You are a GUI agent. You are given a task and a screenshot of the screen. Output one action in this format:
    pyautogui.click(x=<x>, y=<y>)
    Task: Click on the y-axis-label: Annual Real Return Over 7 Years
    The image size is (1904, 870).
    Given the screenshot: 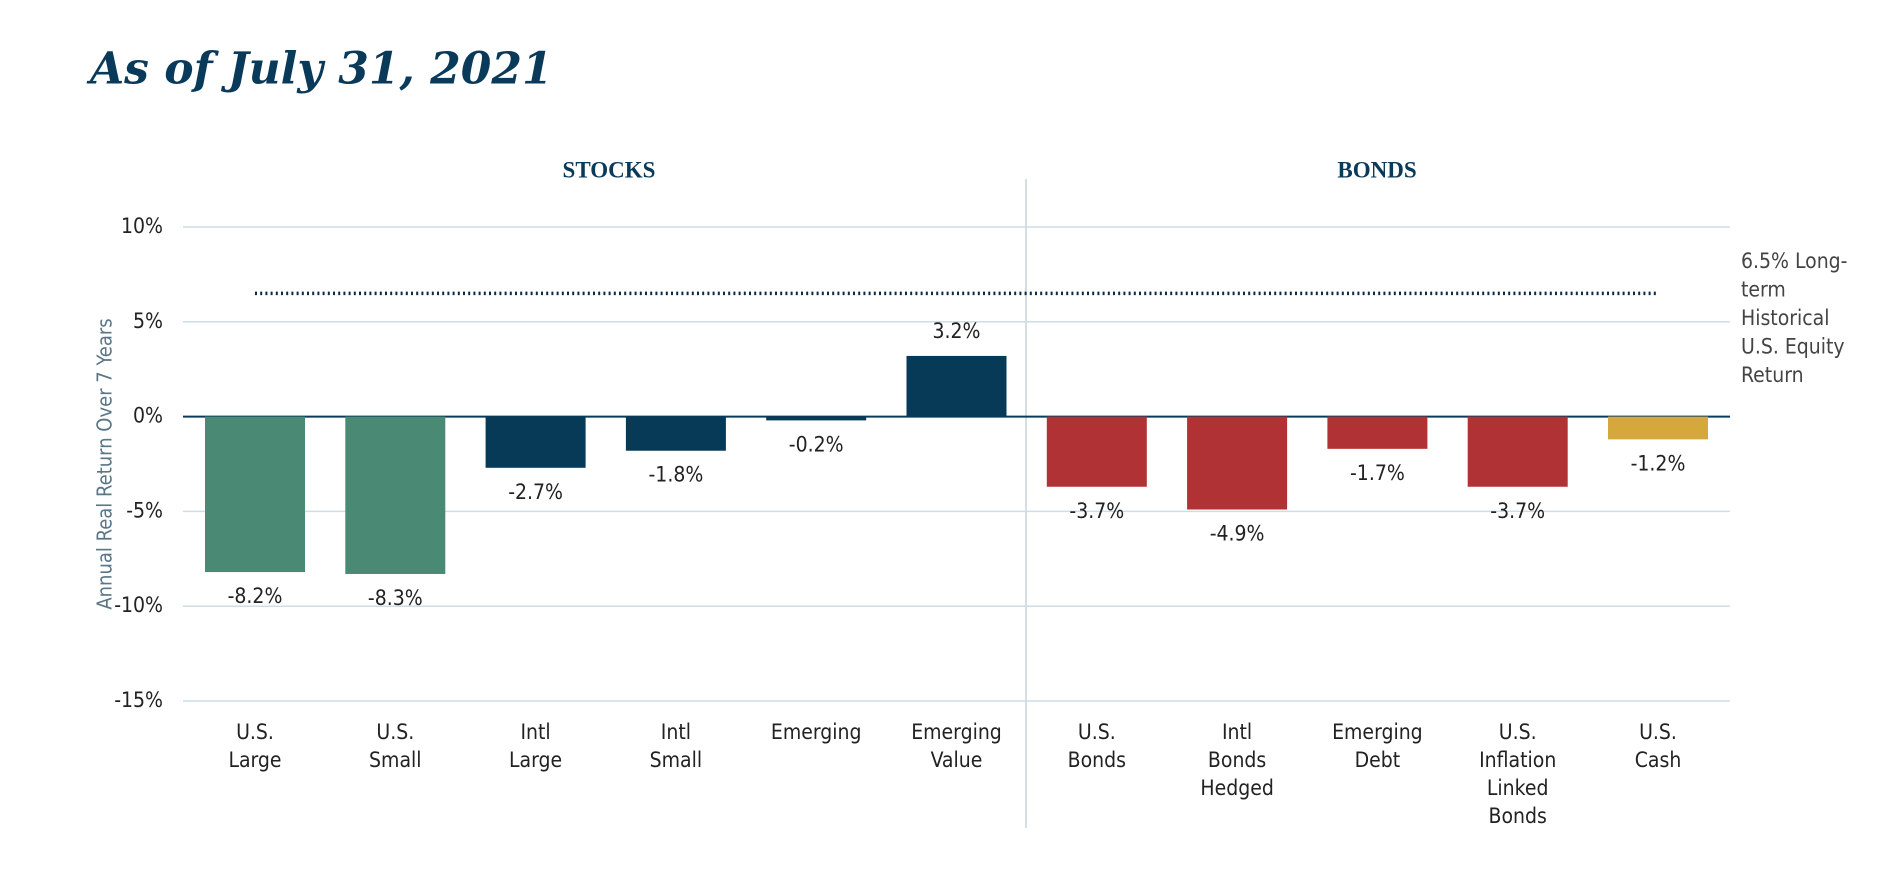 What is the action you would take?
    pyautogui.click(x=105, y=463)
    